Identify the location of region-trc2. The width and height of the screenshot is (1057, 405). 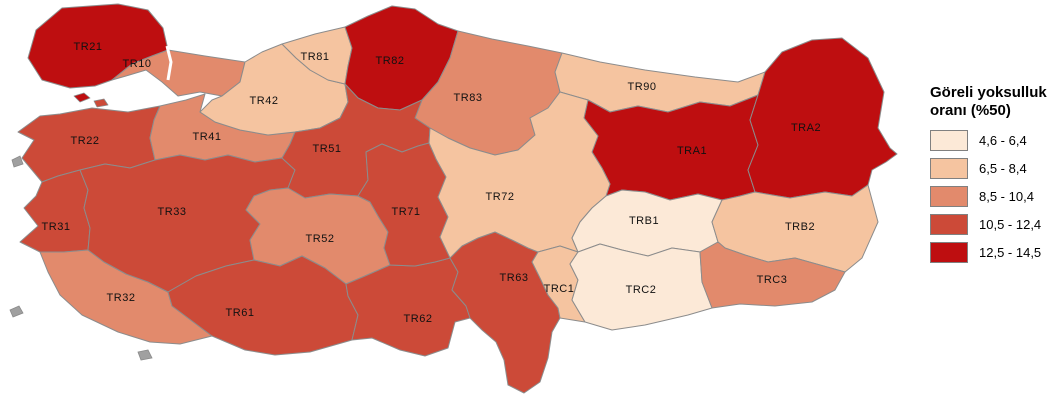
(641, 287).